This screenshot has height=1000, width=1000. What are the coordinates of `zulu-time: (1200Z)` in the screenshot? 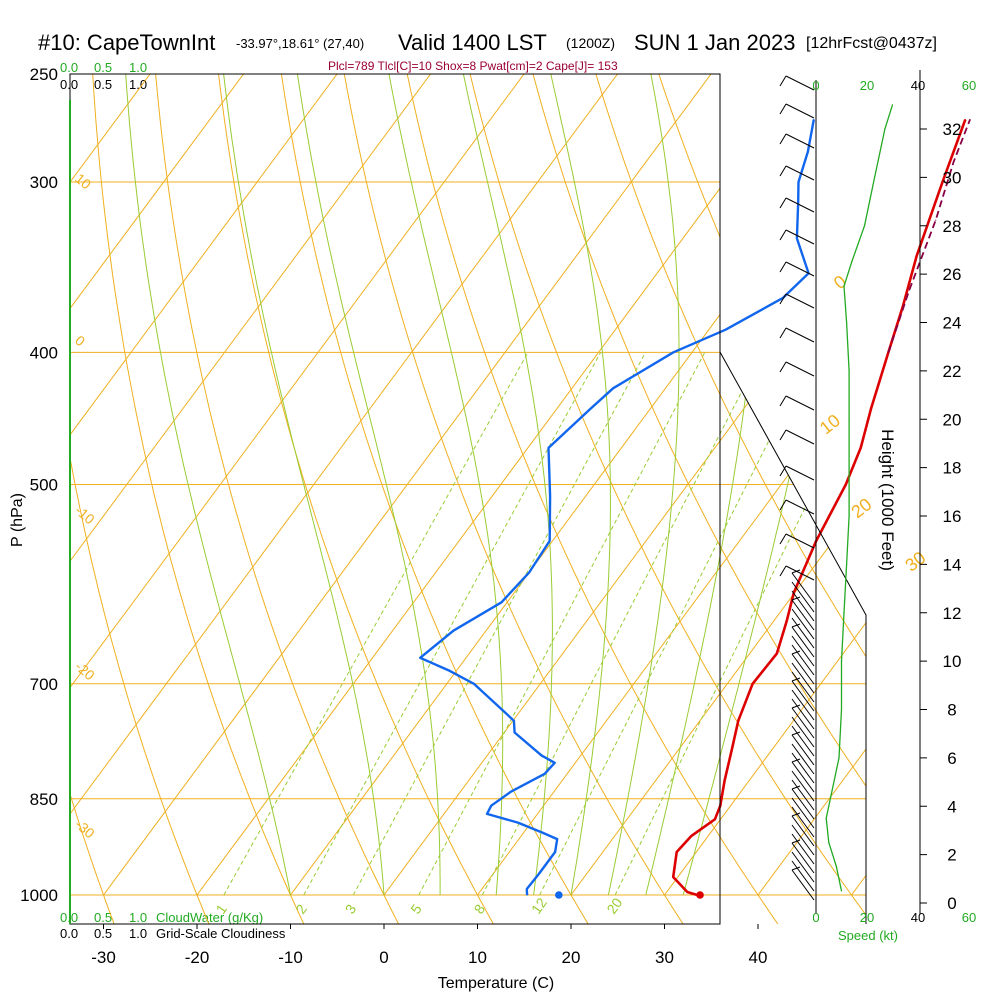 It's located at (590, 43).